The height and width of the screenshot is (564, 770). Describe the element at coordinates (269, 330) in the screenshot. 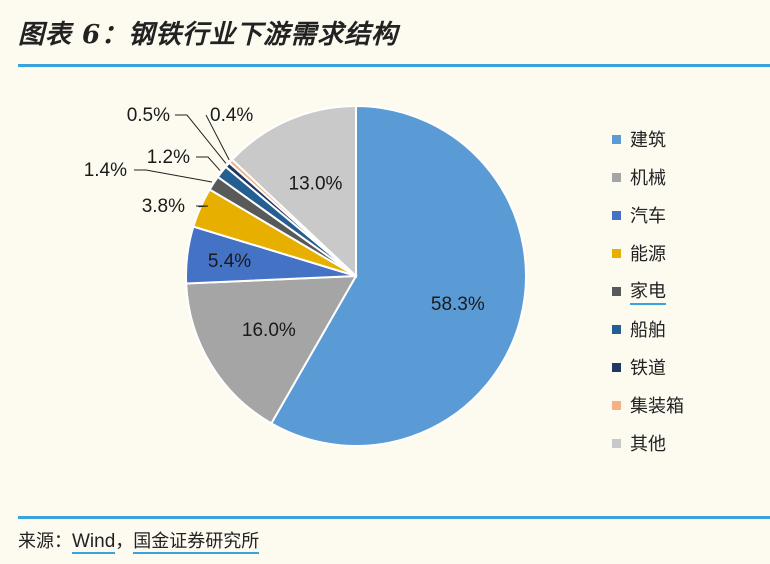

I see `slice-data-label: 16.0%` at that location.